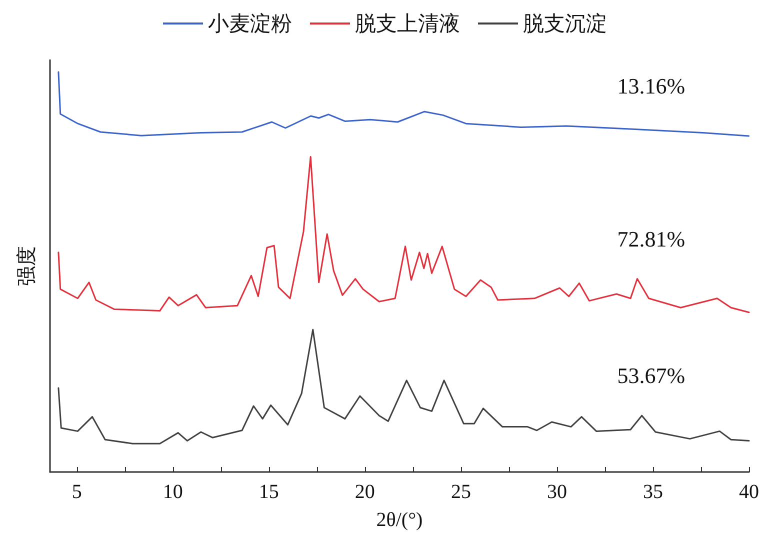  I want to click on x-tick-label: 10, so click(172, 492).